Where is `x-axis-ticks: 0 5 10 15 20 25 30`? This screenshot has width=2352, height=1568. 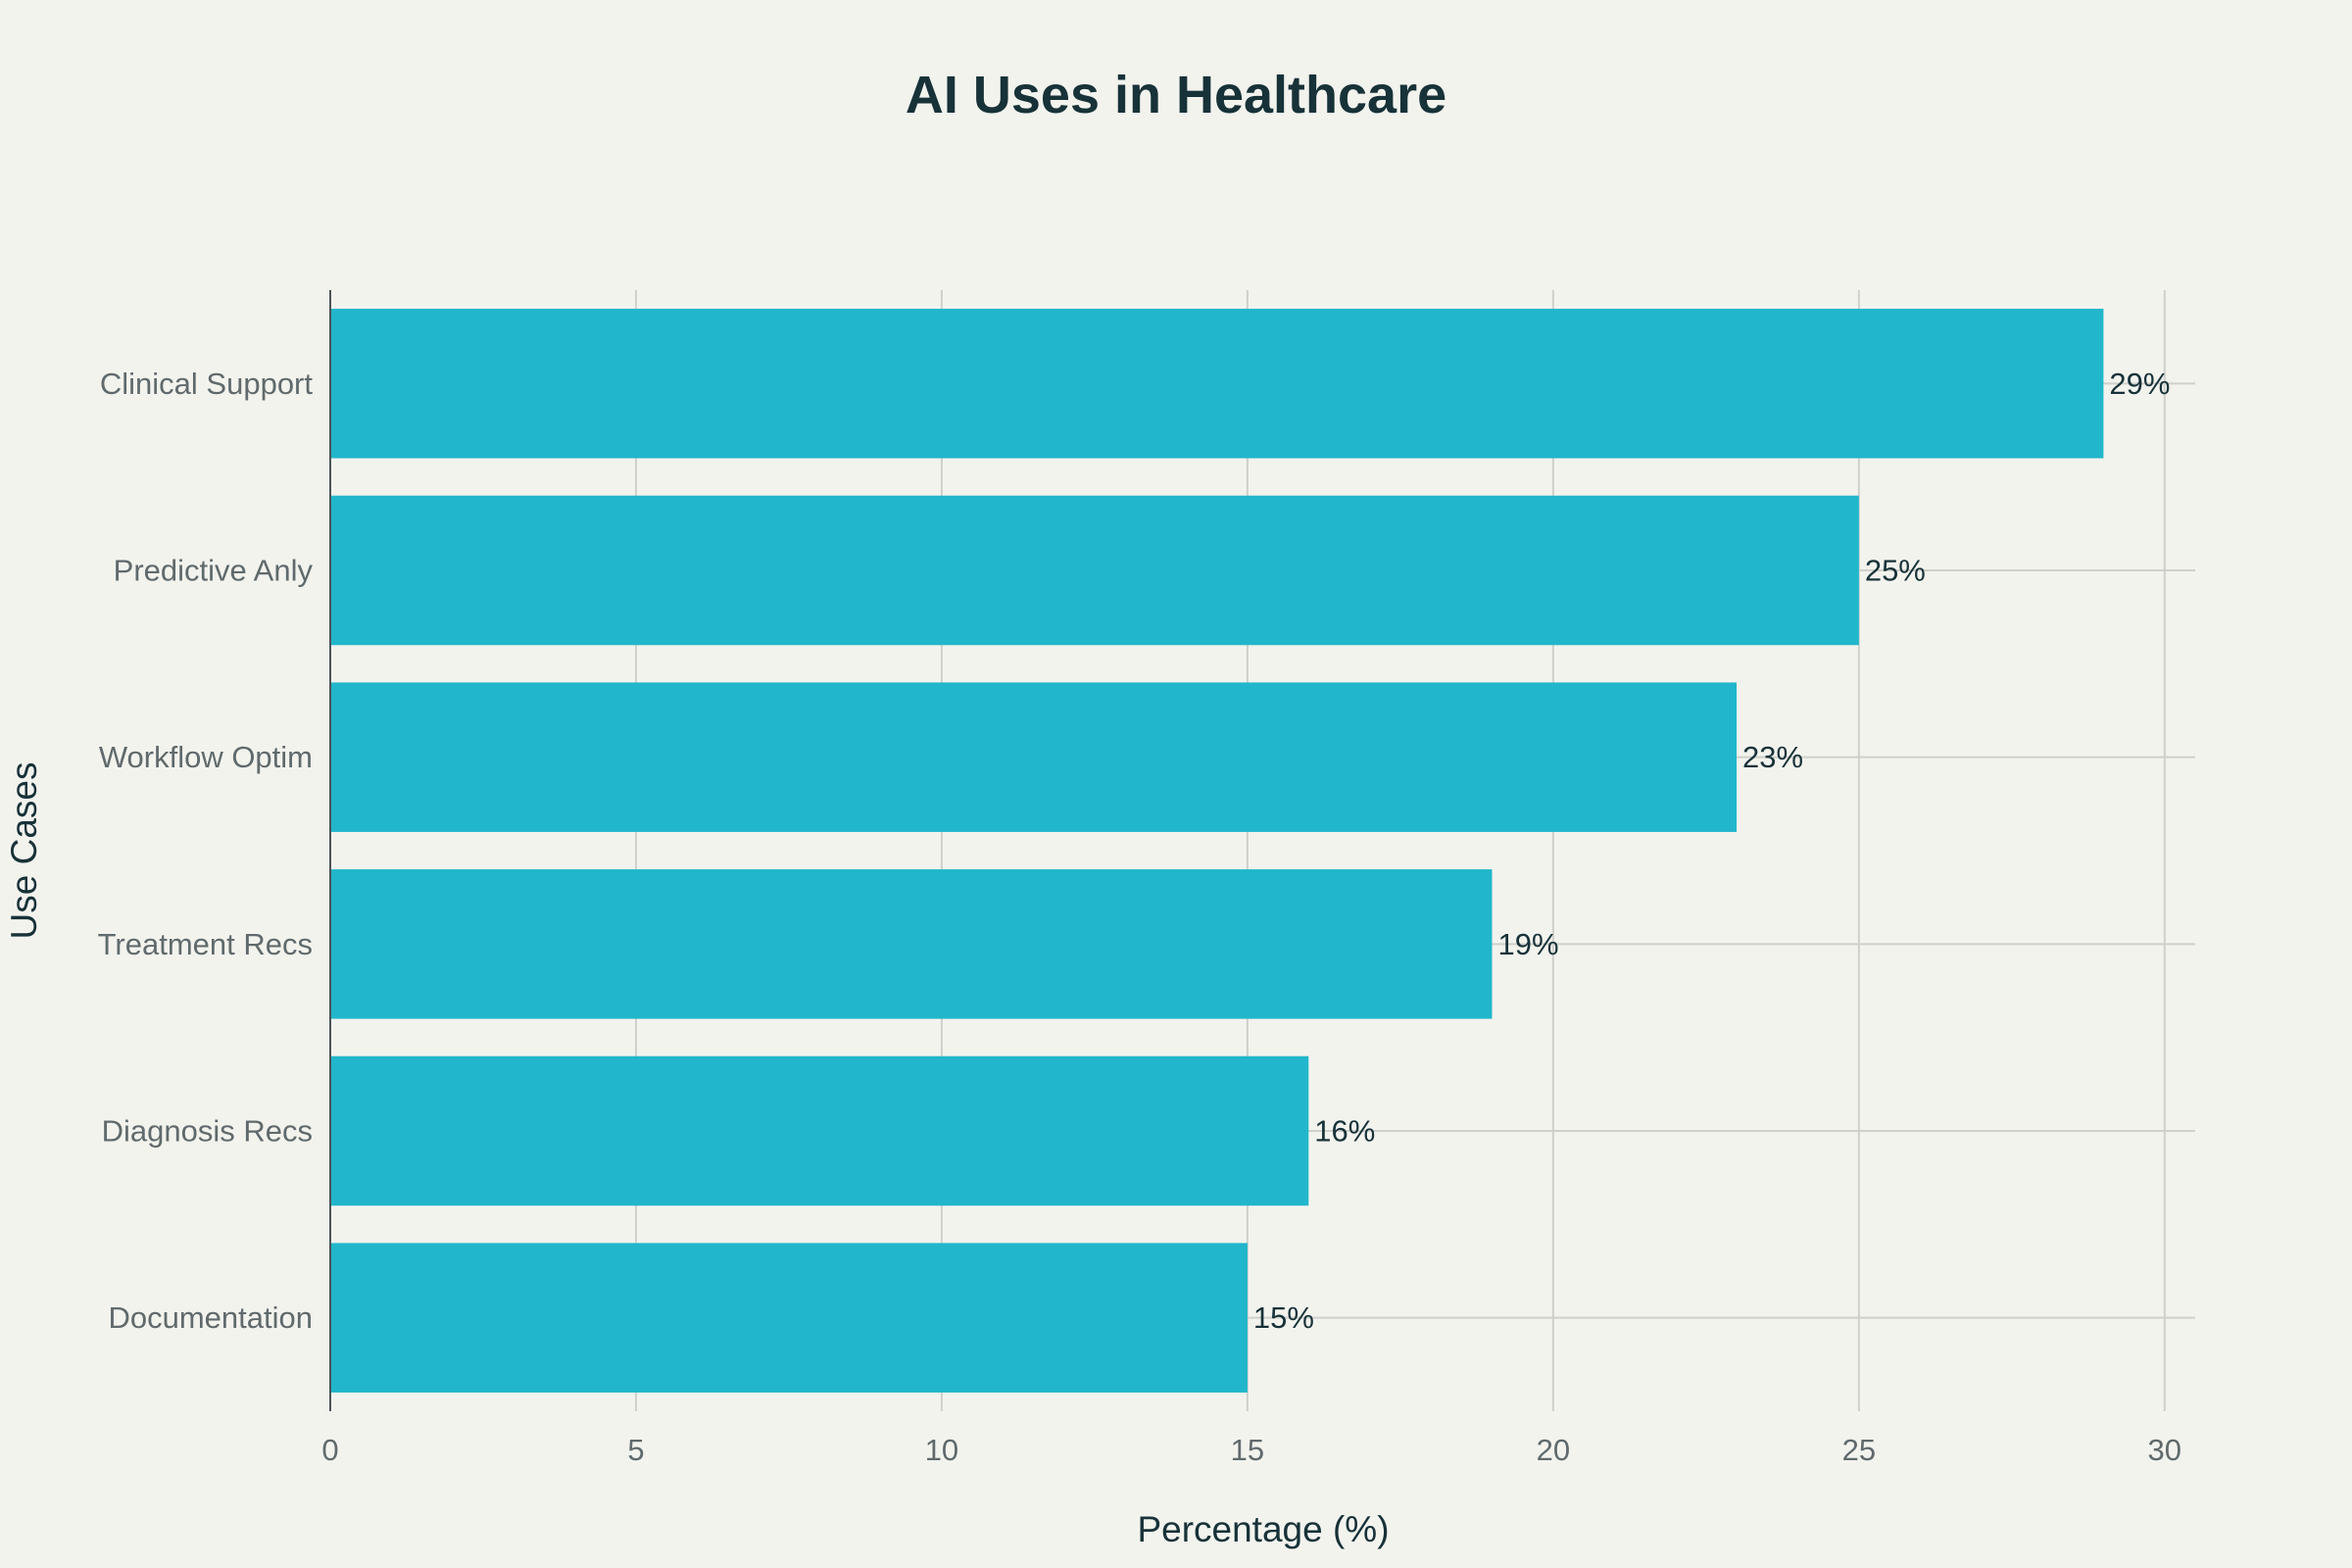
x-axis-ticks: 0 5 10 15 20 25 30 is located at coordinates (1251, 1450).